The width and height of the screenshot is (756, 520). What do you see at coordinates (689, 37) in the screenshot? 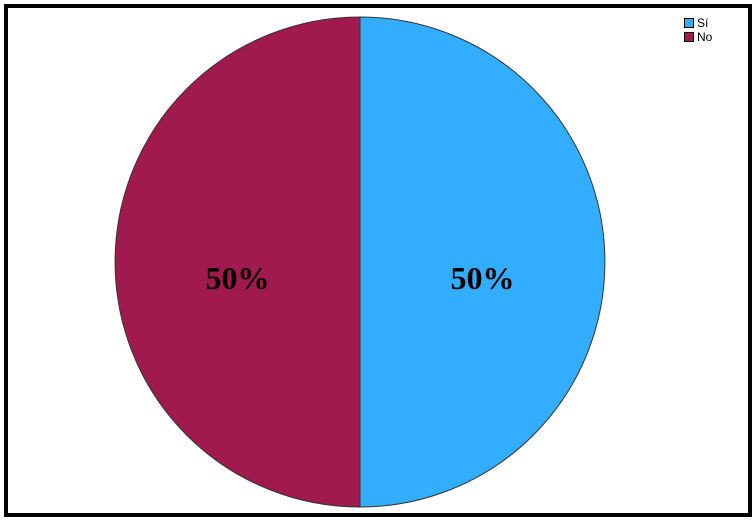
I see `legend-swatch-no` at bounding box center [689, 37].